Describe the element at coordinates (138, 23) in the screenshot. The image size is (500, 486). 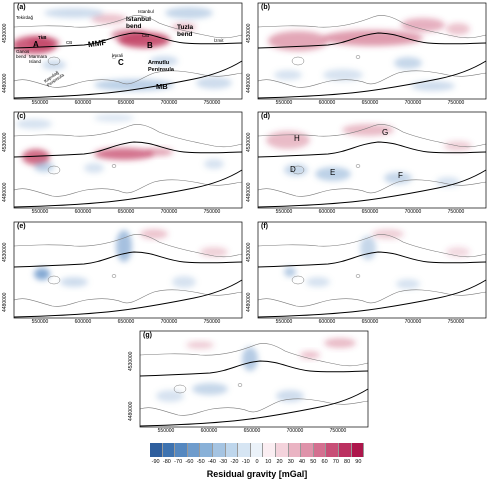
I see `label-istanbul-bend: Istanbul bend` at that location.